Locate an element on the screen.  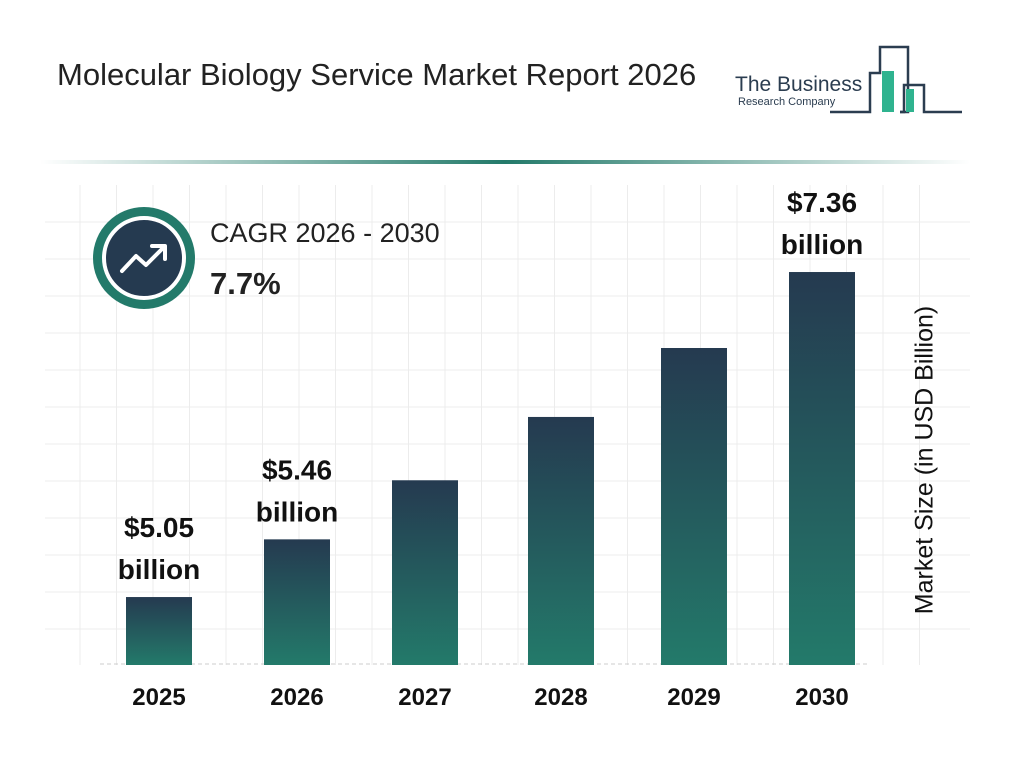
bar-2028 is located at coordinates (561, 540).